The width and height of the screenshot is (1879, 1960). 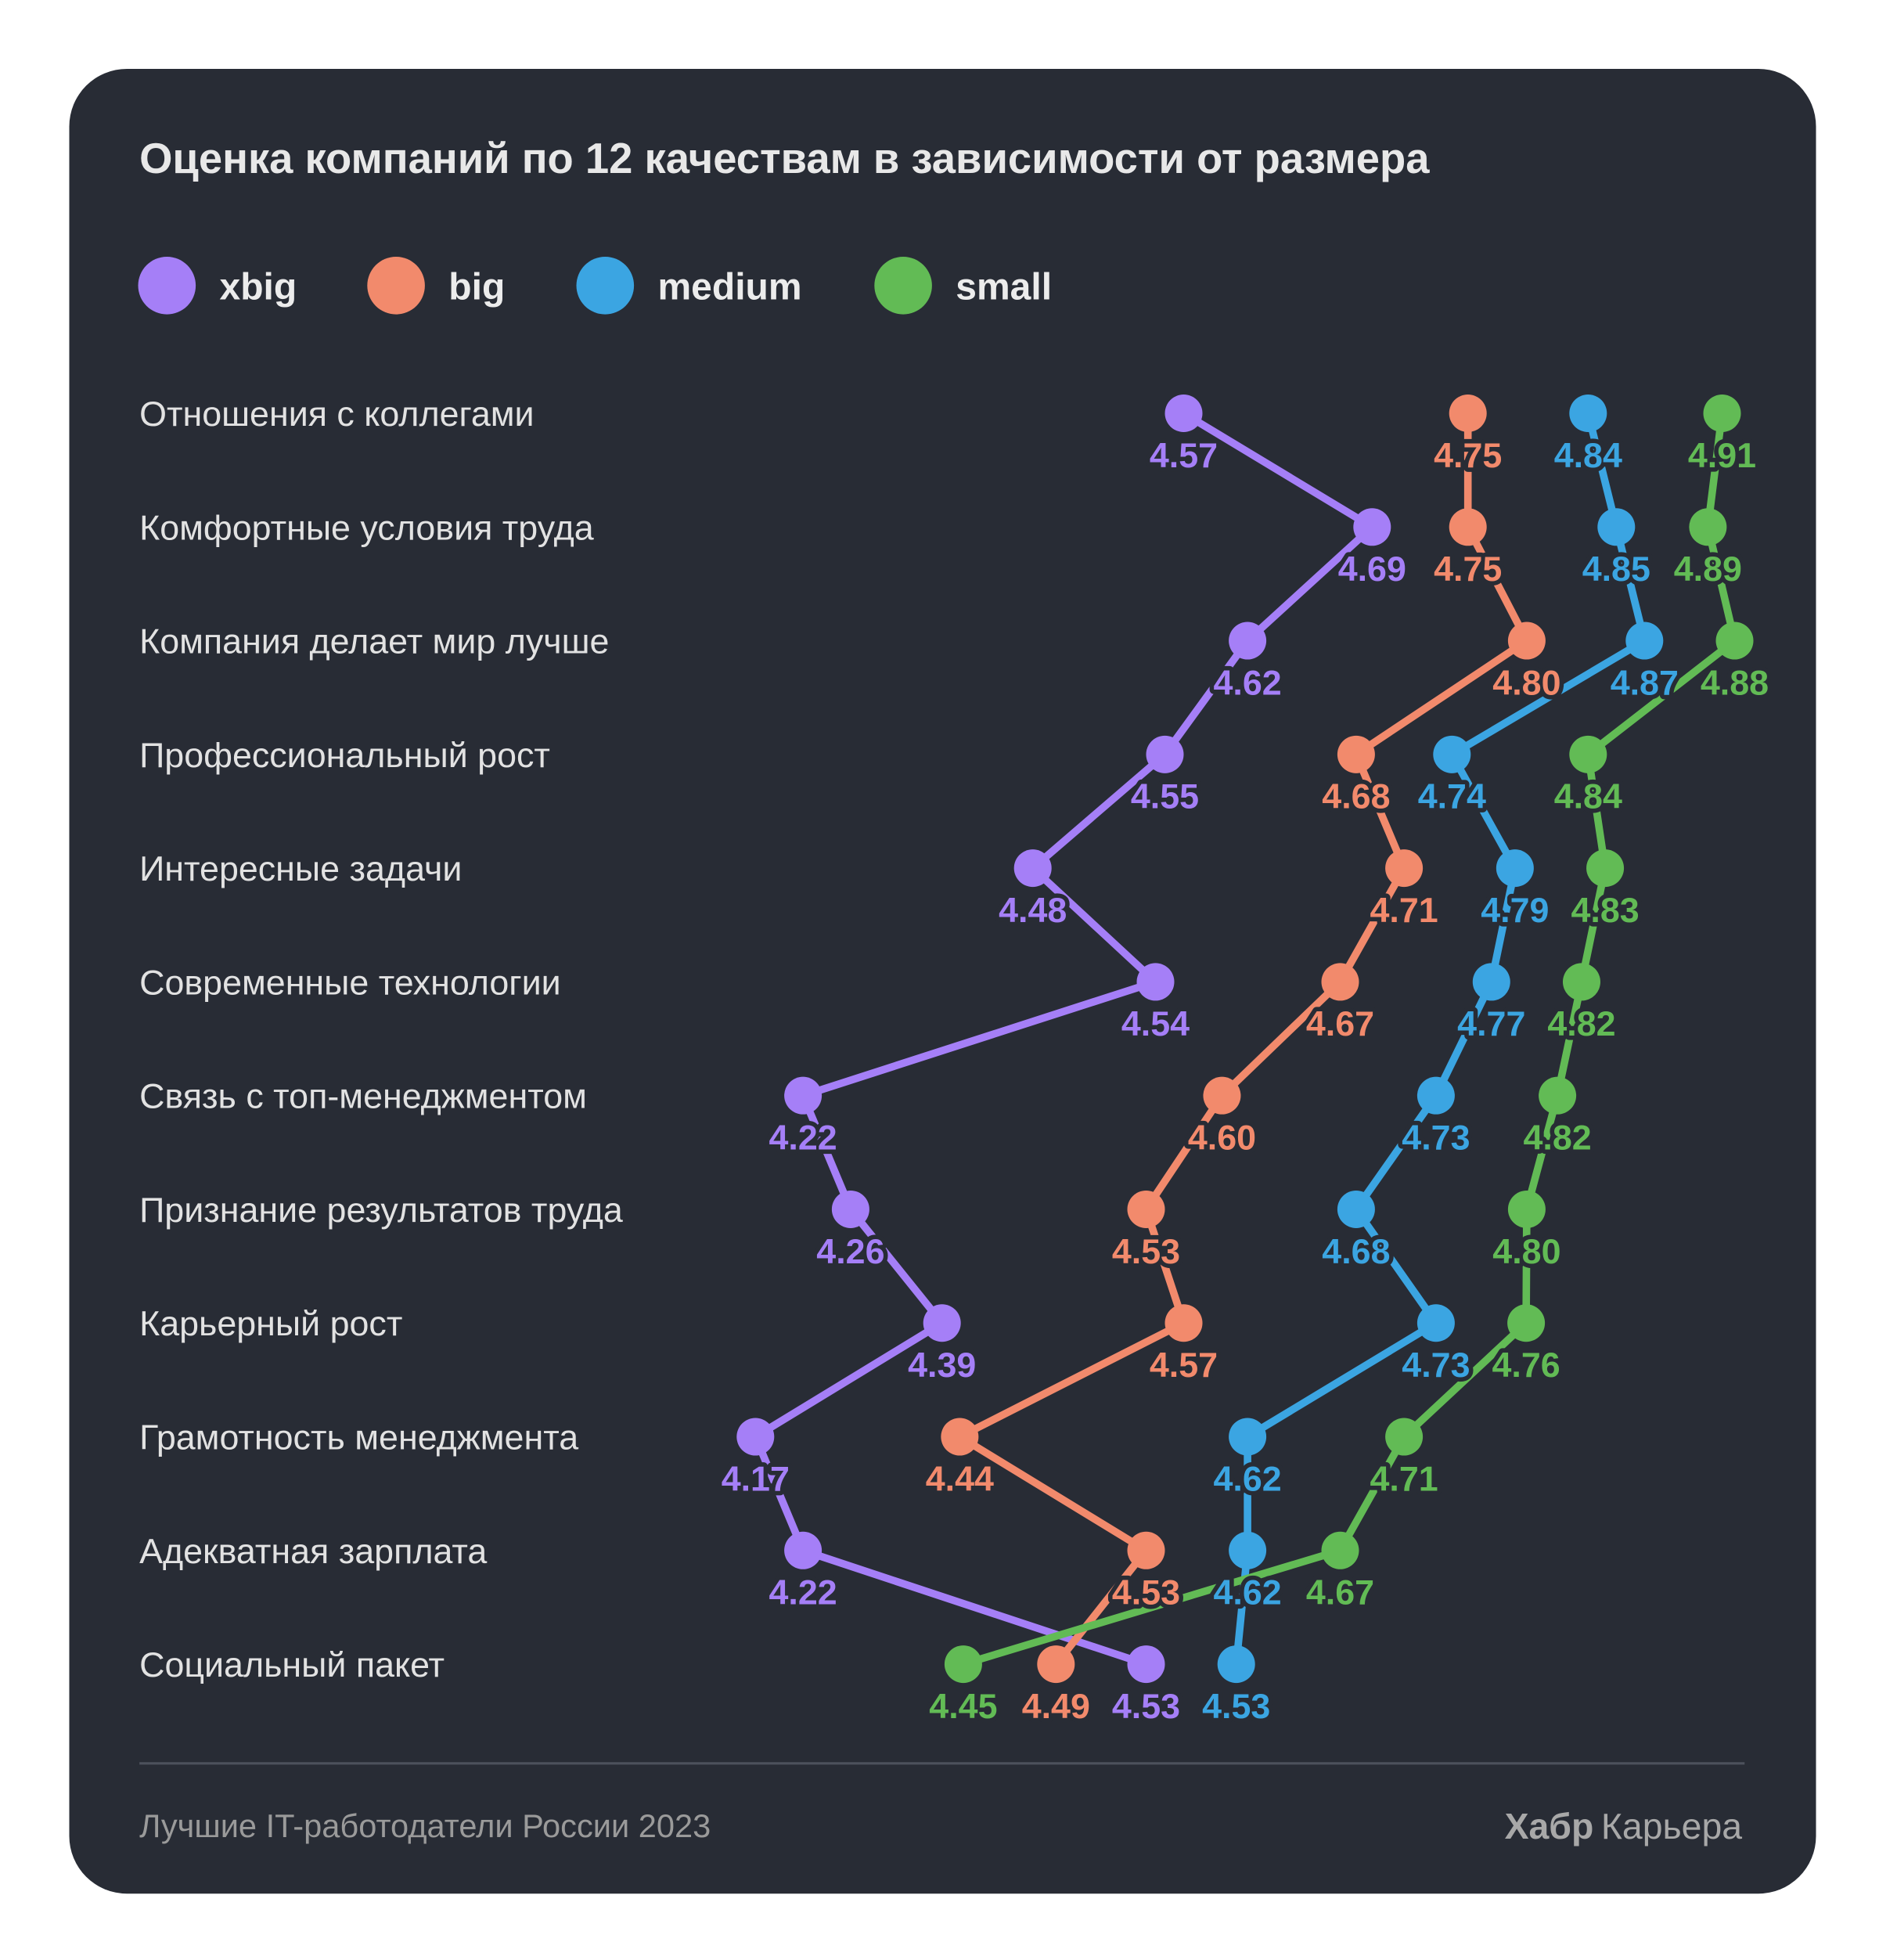 What do you see at coordinates (381, 1210) in the screenshot?
I see `category-label: Признание результатов труда` at bounding box center [381, 1210].